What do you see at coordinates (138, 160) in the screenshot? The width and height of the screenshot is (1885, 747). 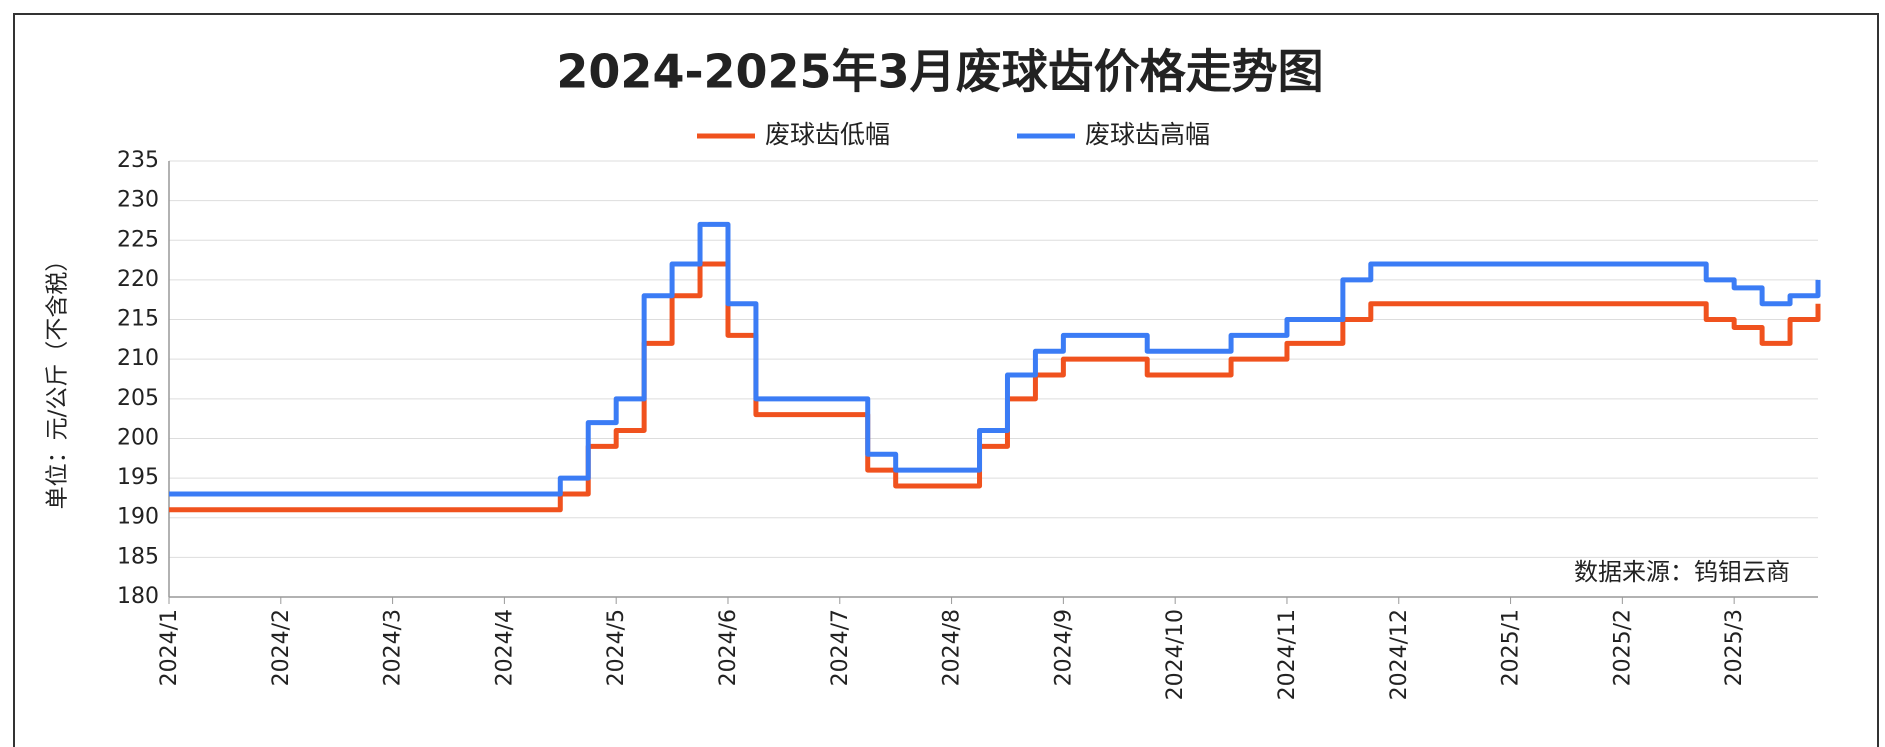 I see `y-tick-label: 235` at bounding box center [138, 160].